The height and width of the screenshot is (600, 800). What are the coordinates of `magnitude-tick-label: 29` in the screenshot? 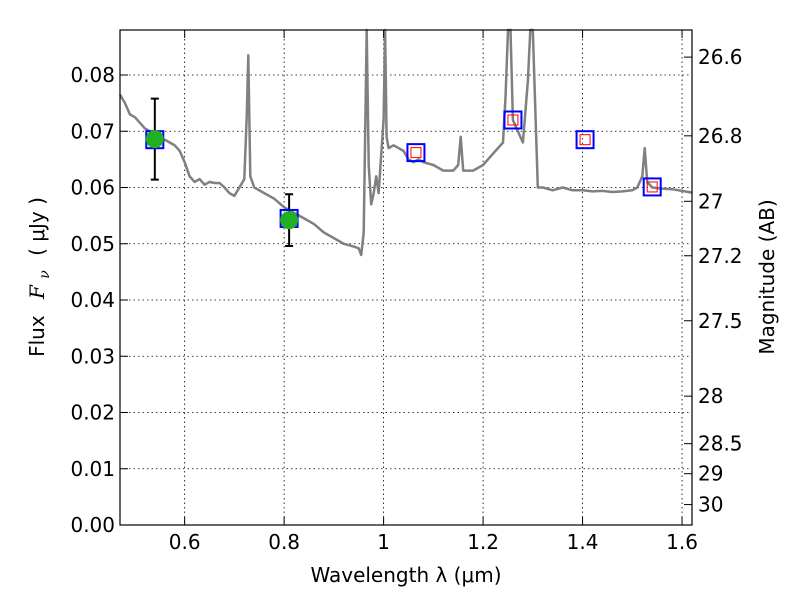 It's located at (710, 474).